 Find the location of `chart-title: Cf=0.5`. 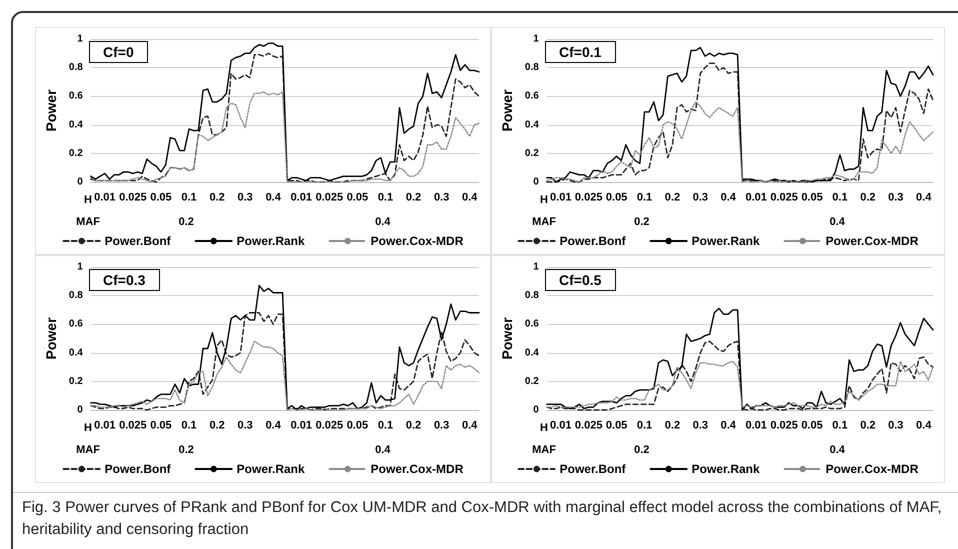

chart-title: Cf=0.5 is located at coordinates (580, 280).